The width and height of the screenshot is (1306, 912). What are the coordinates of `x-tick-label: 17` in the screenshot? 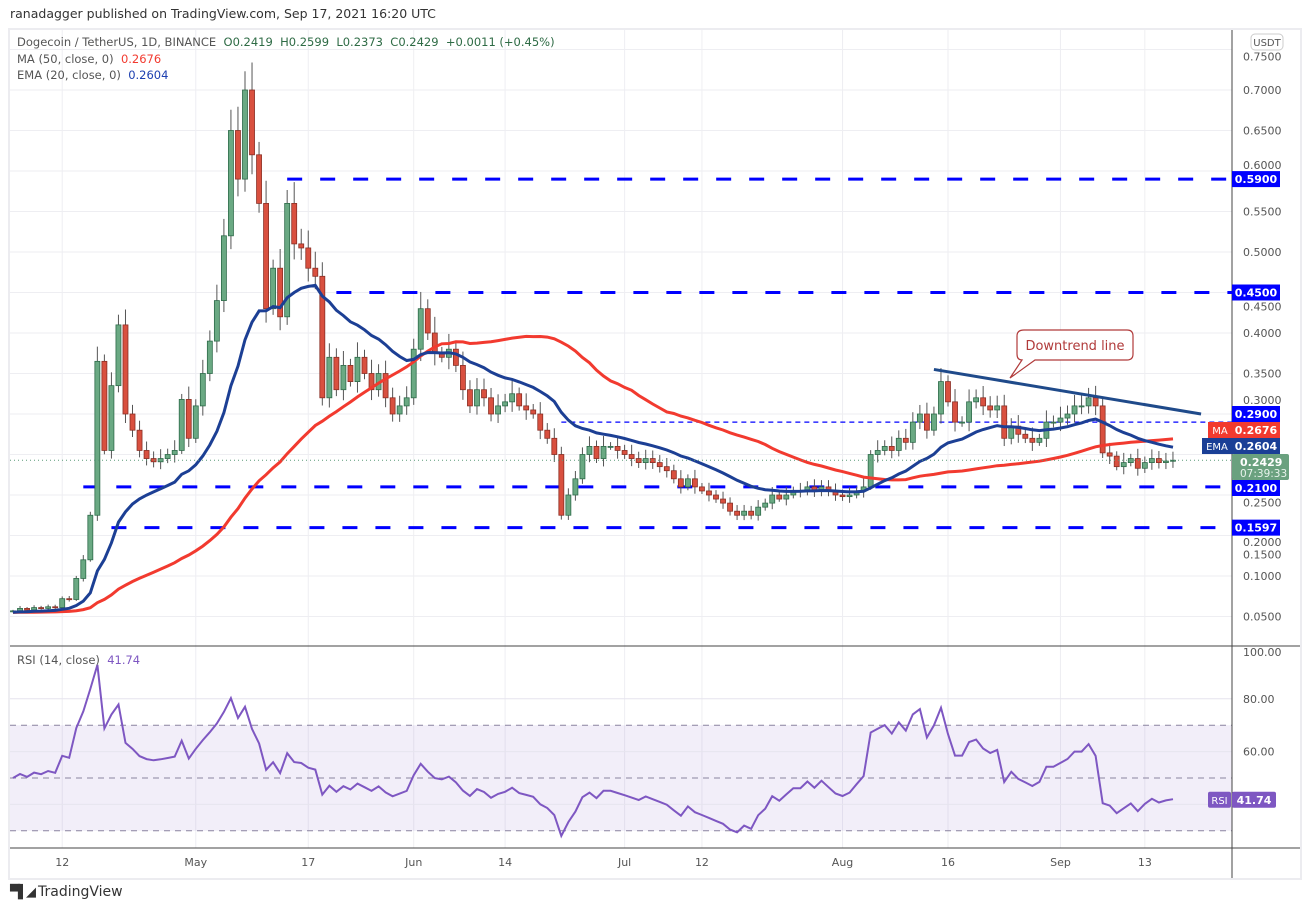 It's located at (308, 862).